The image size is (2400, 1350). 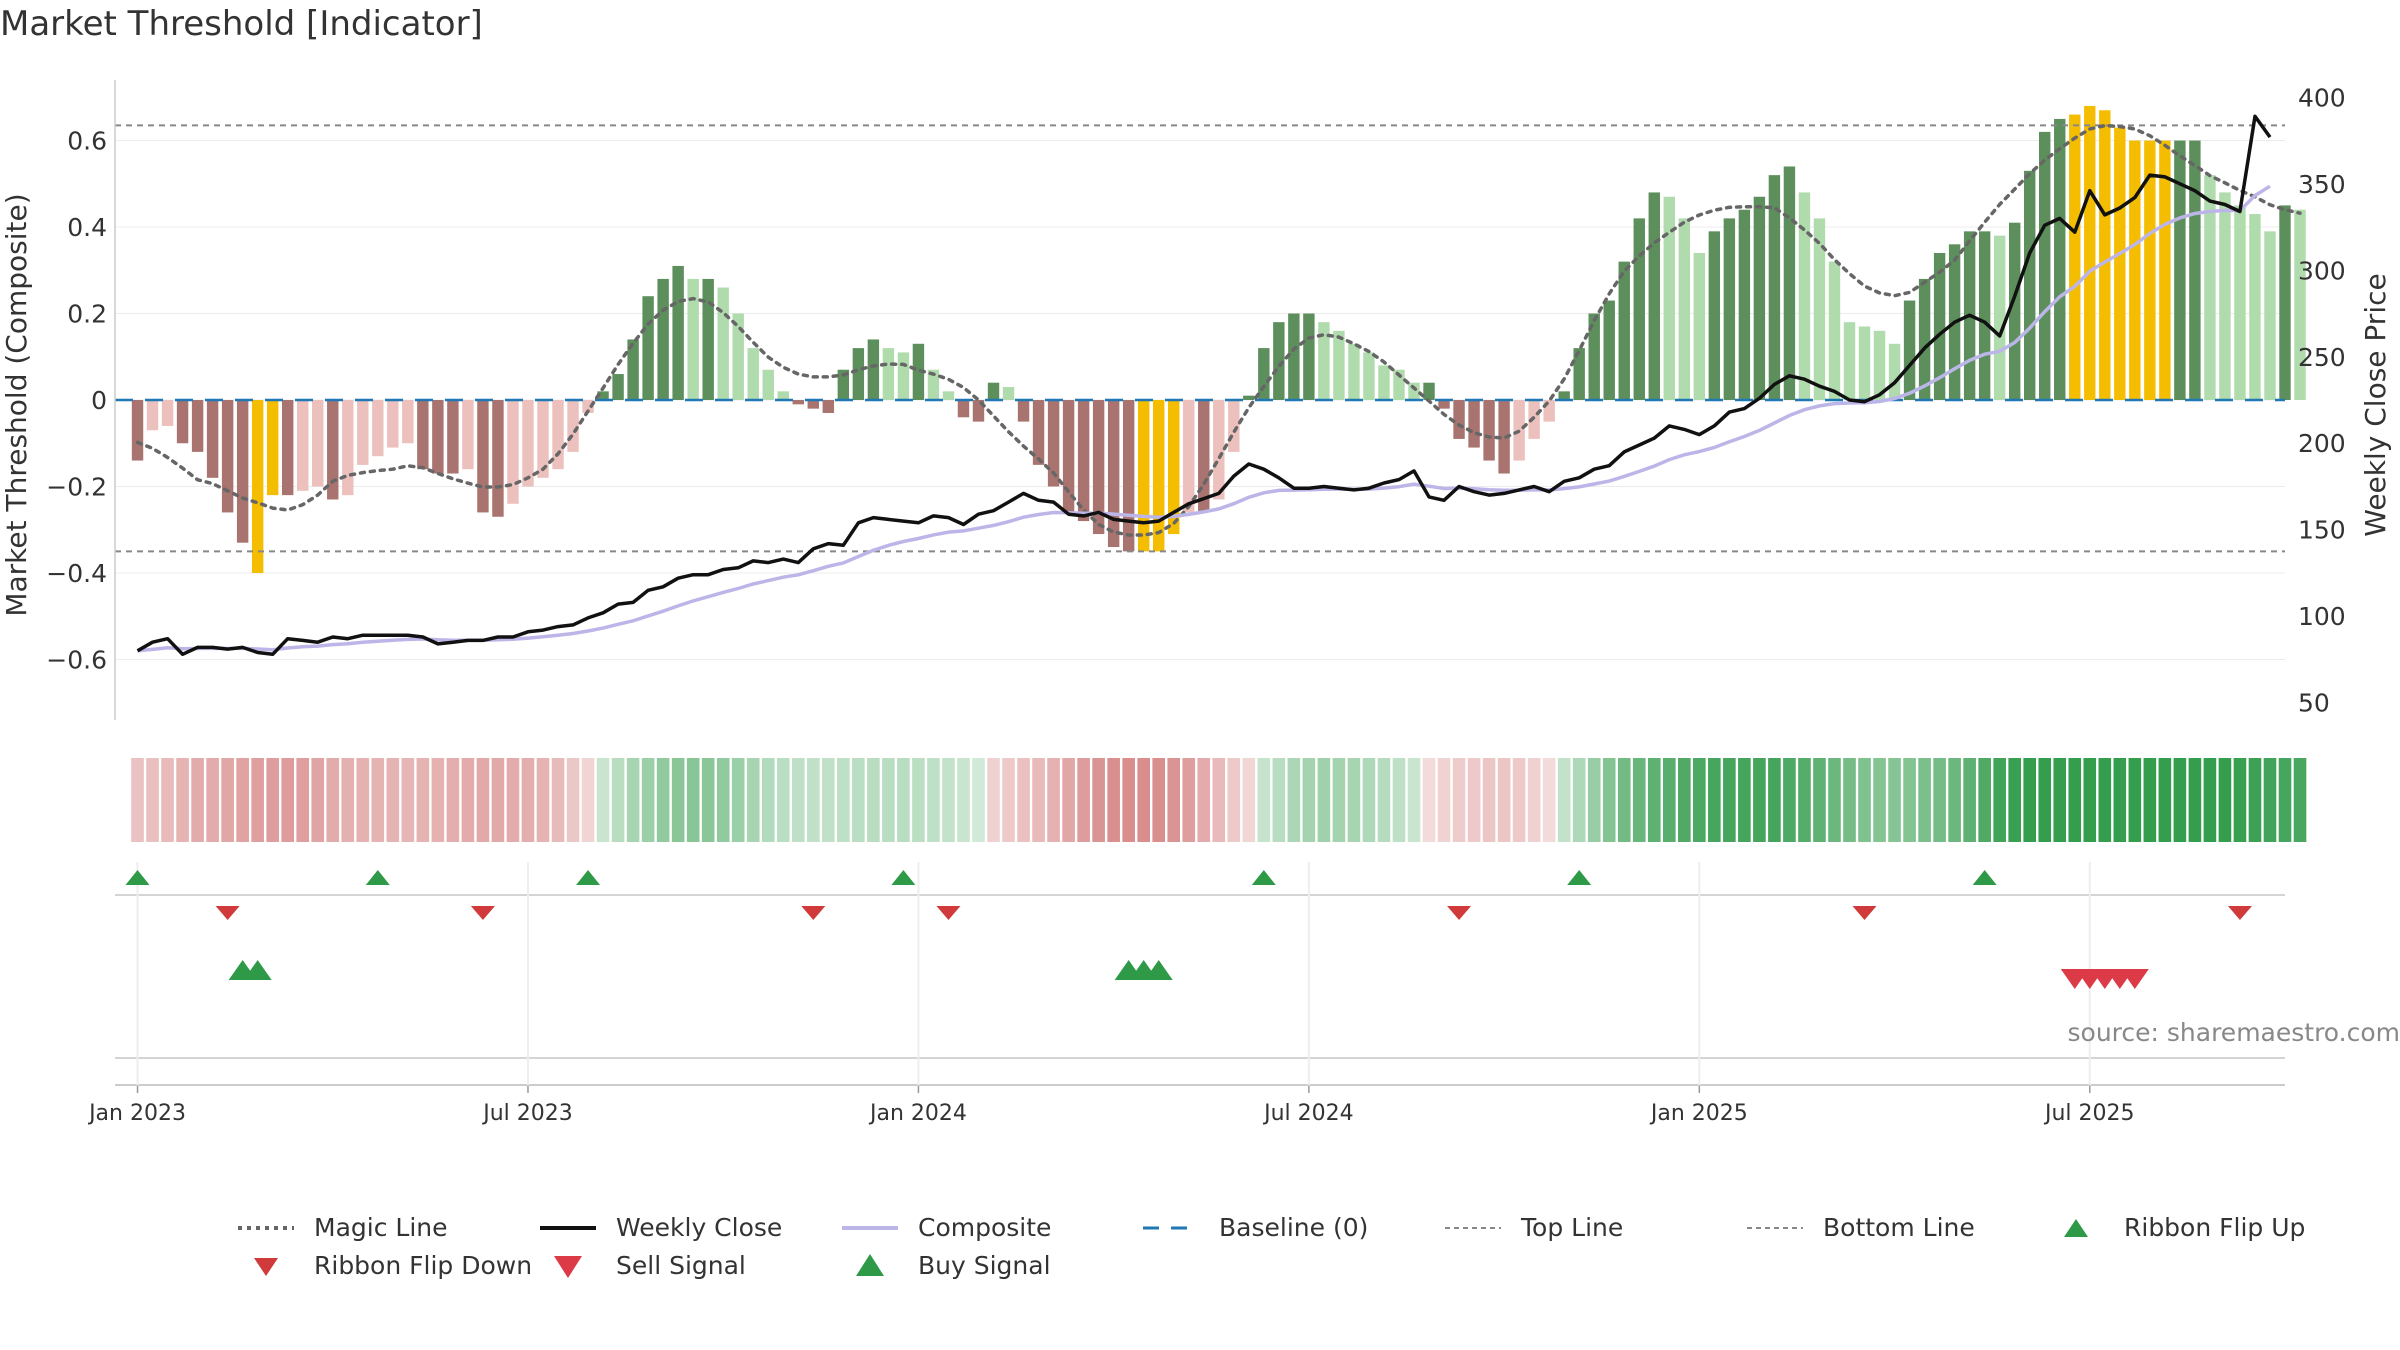 What do you see at coordinates (2322, 97) in the screenshot?
I see `y2-tick-label: 400` at bounding box center [2322, 97].